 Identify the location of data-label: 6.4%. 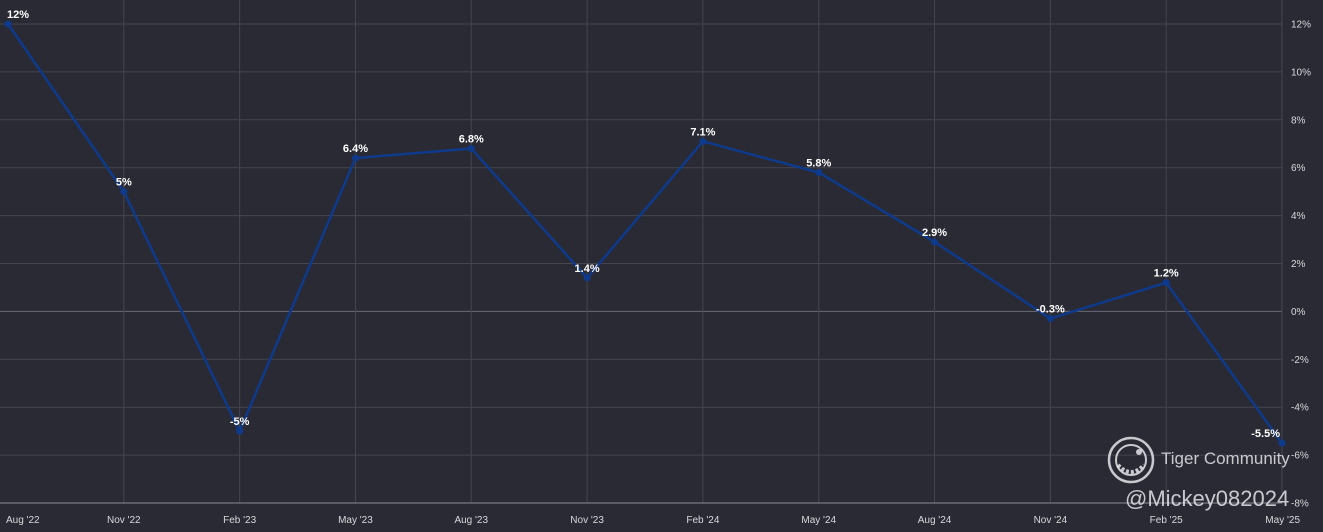
(355, 149).